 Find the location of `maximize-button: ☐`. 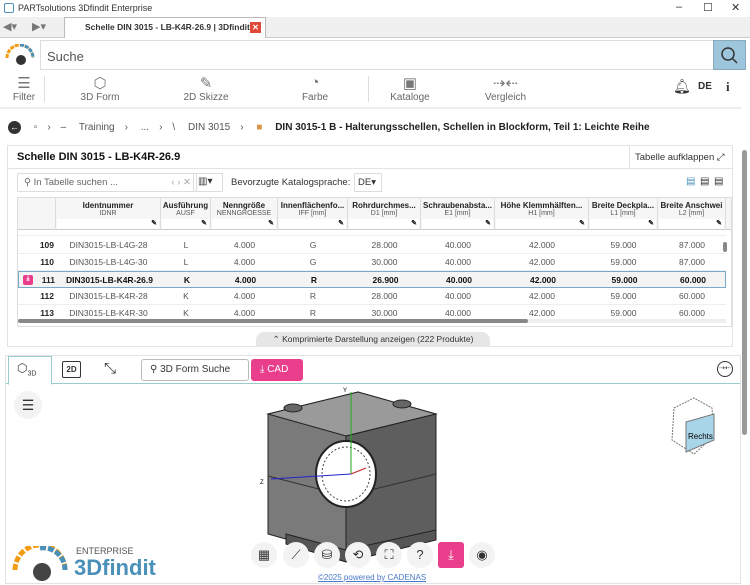

maximize-button: ☐ is located at coordinates (708, 8).